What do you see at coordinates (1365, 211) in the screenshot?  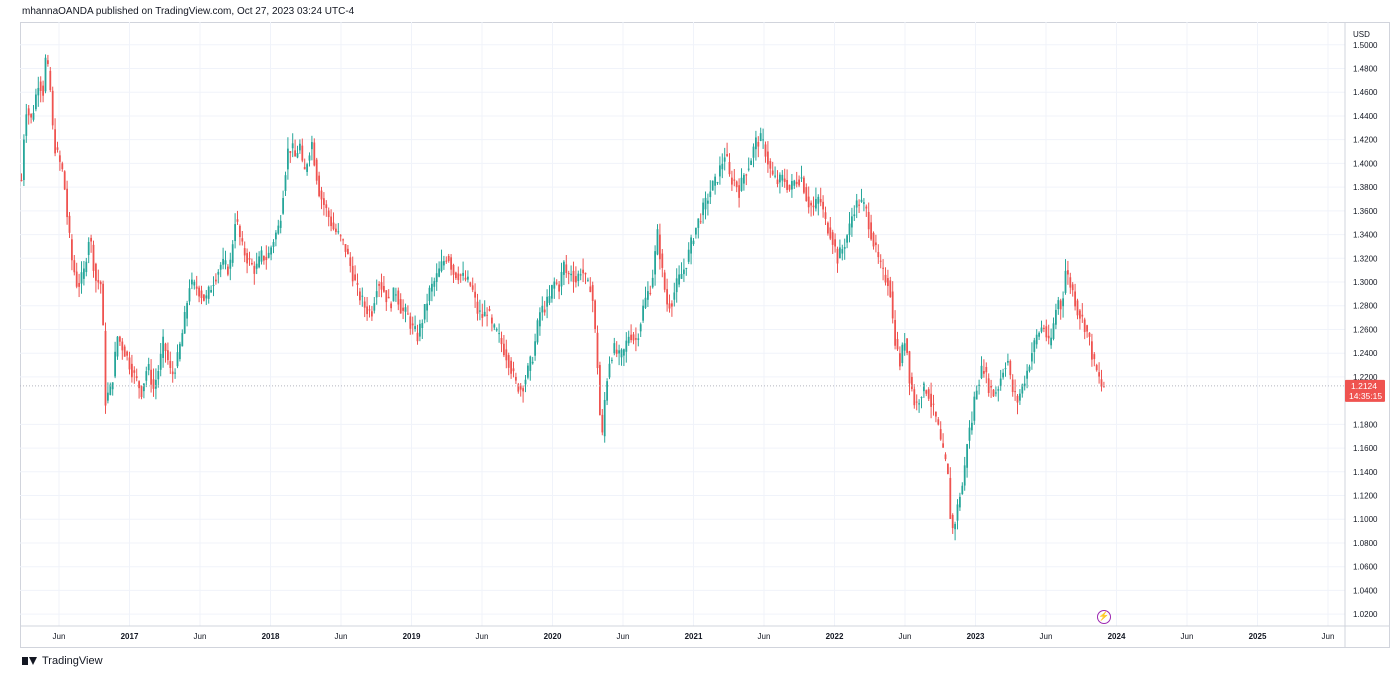 I see `y-tick-label: 1.3600` at bounding box center [1365, 211].